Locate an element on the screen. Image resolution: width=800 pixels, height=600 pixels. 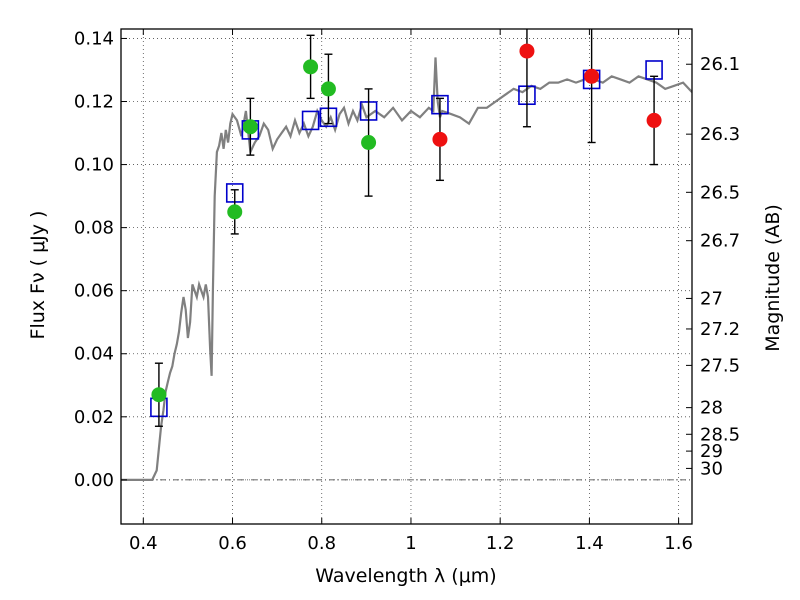
x-tick-label: 1.2 is located at coordinates (500, 543).